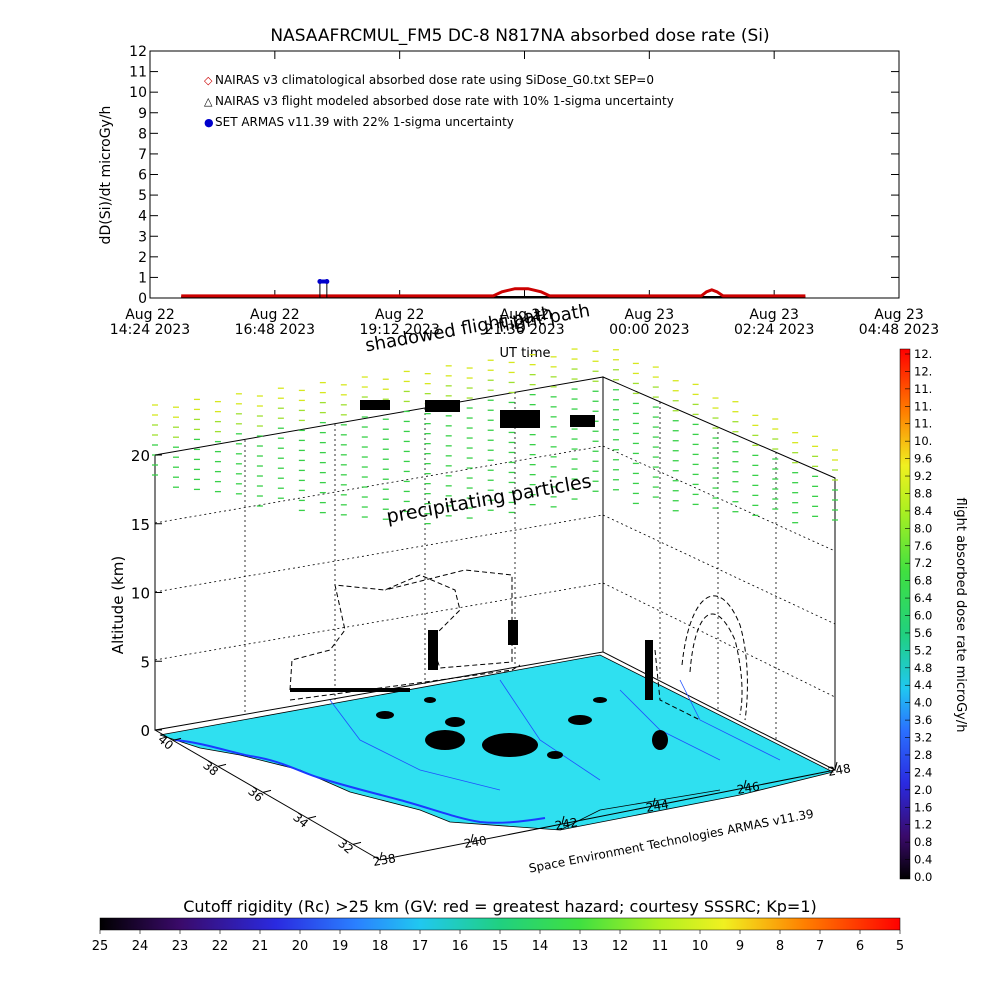  Describe the element at coordinates (384, 860) in the screenshot. I see `longitude-tick-label: 238` at that location.